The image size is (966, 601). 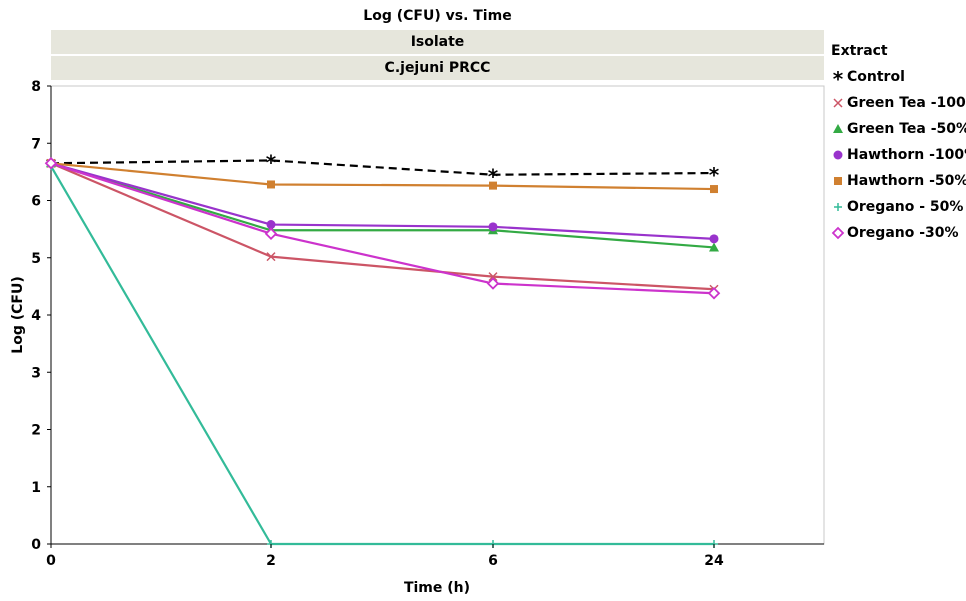 I want to click on legend-item-hawthorn-50: Hawthorn -50%, so click(x=898, y=181).